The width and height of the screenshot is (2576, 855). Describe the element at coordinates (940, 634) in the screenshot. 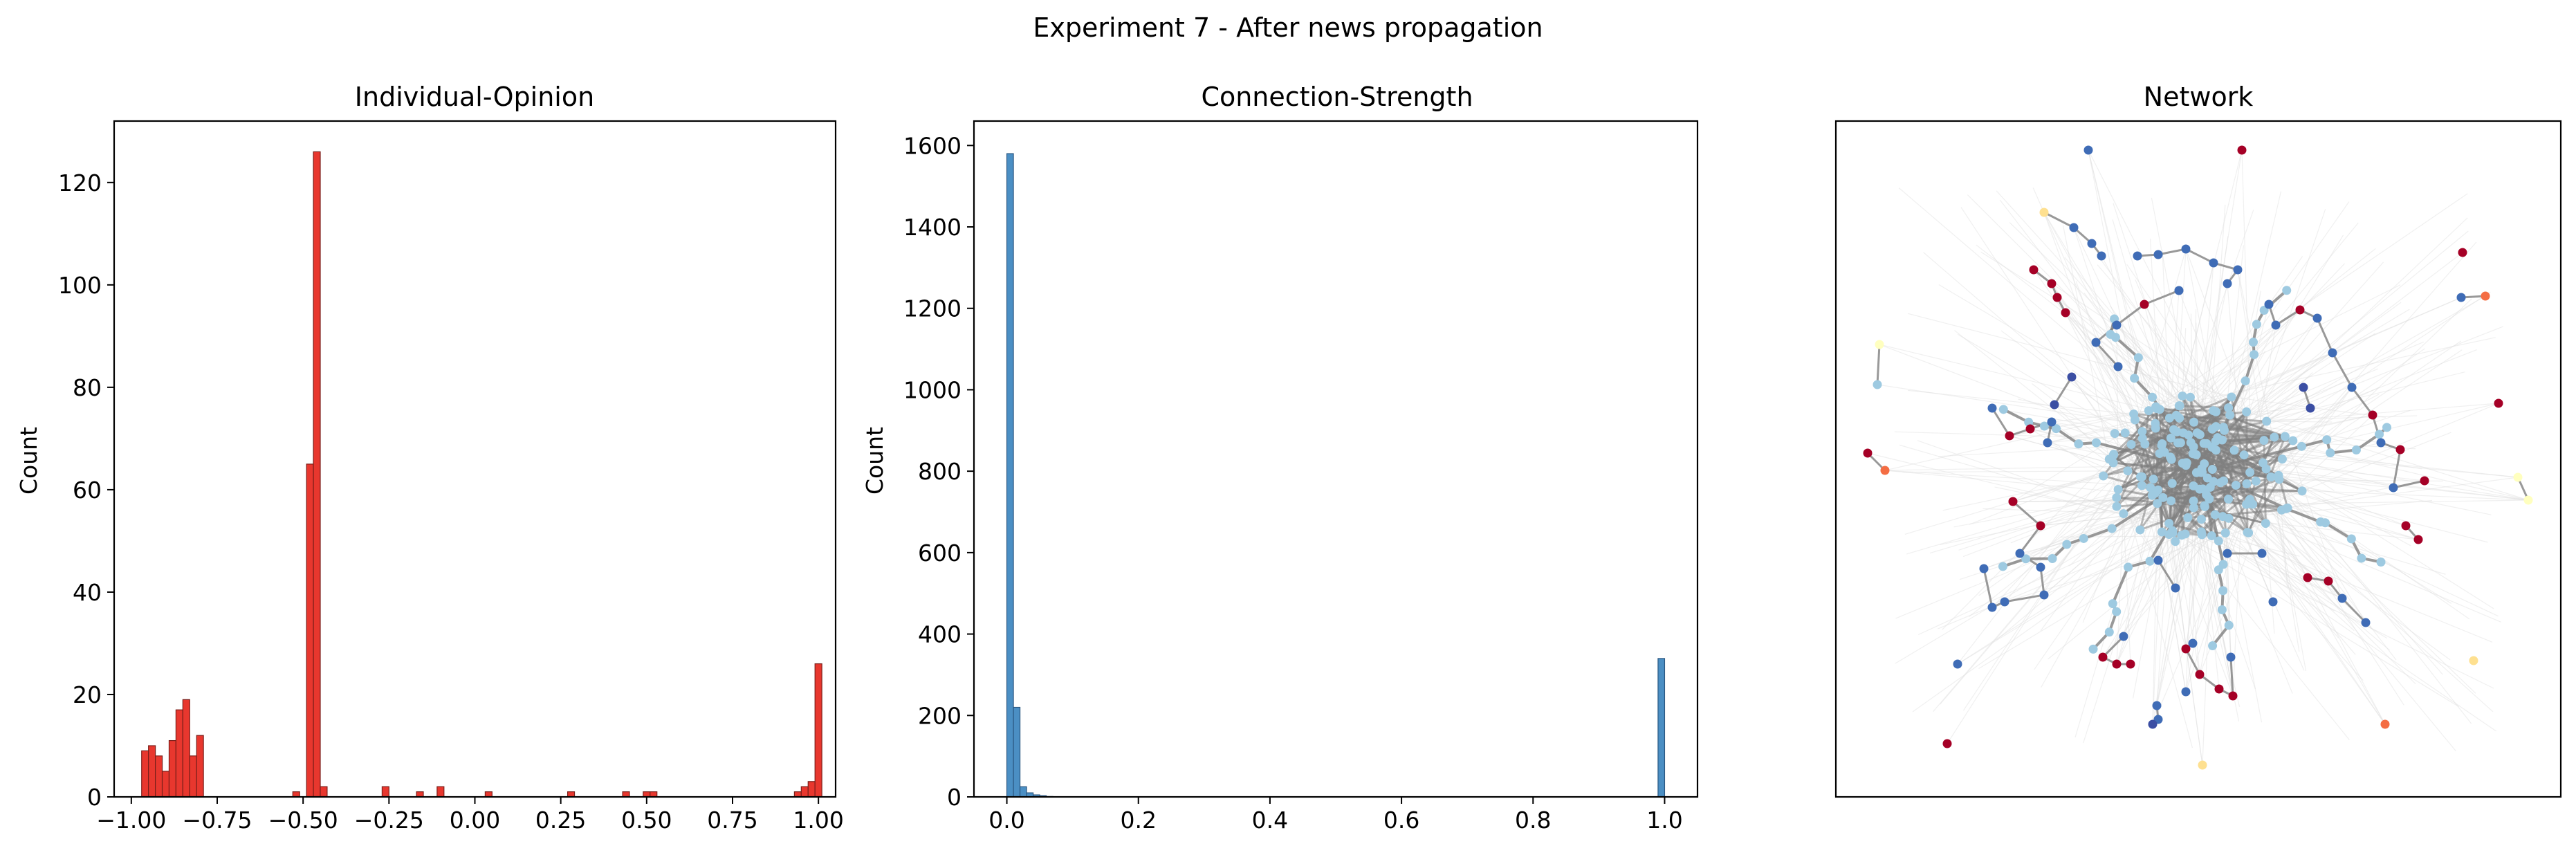

I see `strength-histogram-ytick-label: 400` at that location.